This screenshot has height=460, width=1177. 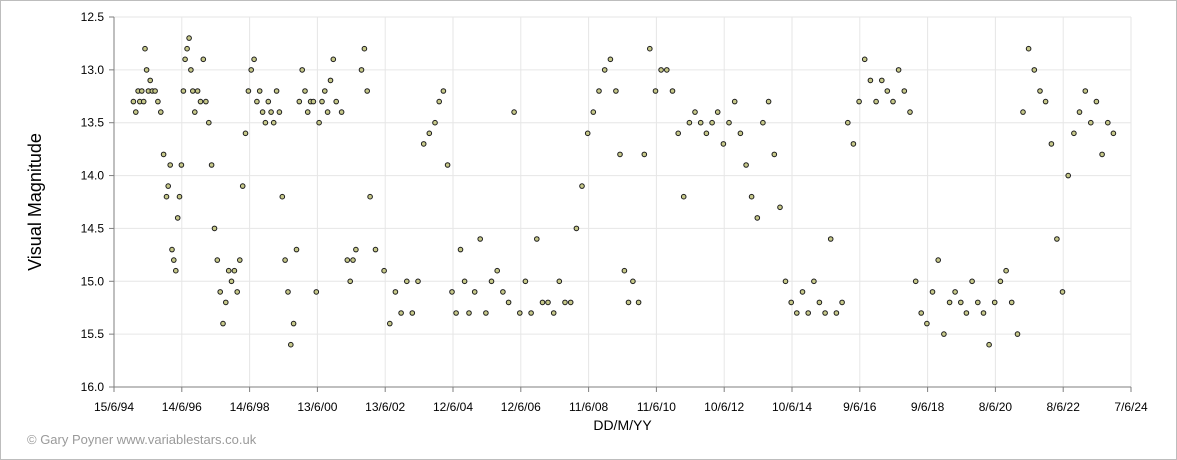 I want to click on x-tick-label: 11/6/08, so click(x=588, y=407).